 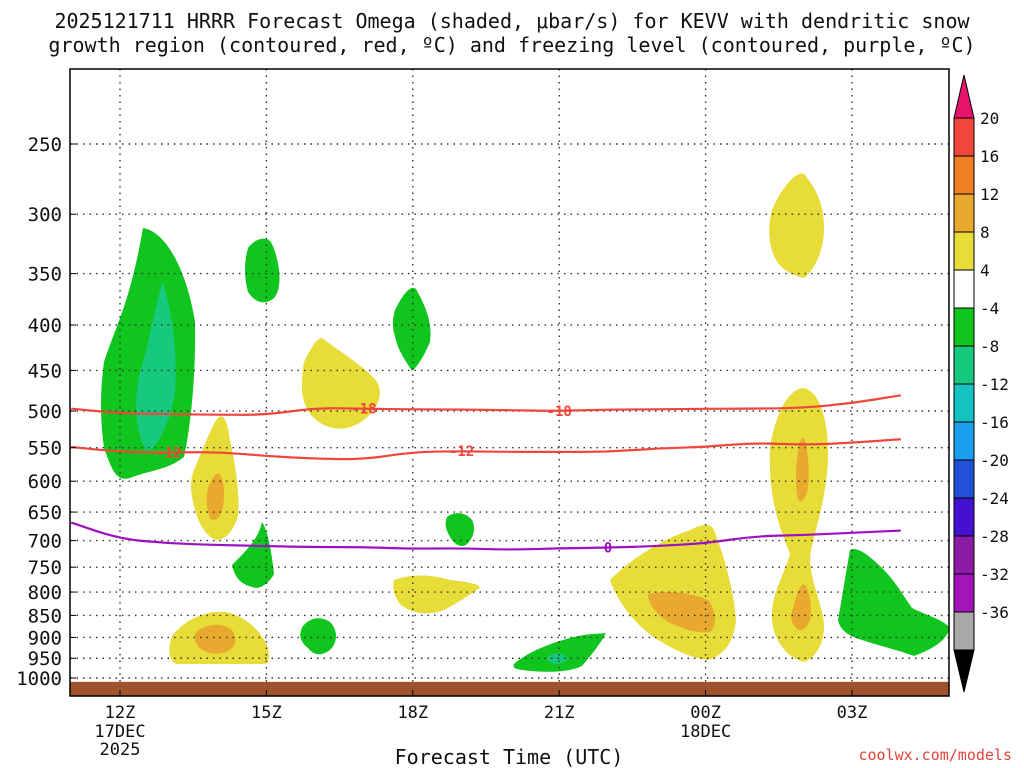 What do you see at coordinates (45, 326) in the screenshot?
I see `y-tick-label: 400` at bounding box center [45, 326].